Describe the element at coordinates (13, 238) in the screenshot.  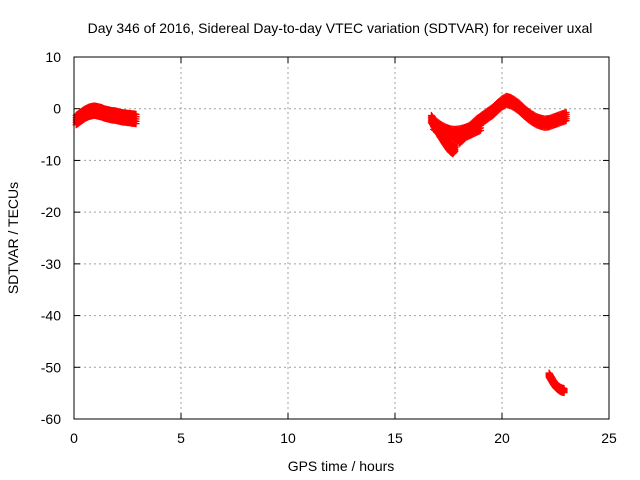
I see `y-axis-label: SDTVAR / TECUs` at that location.